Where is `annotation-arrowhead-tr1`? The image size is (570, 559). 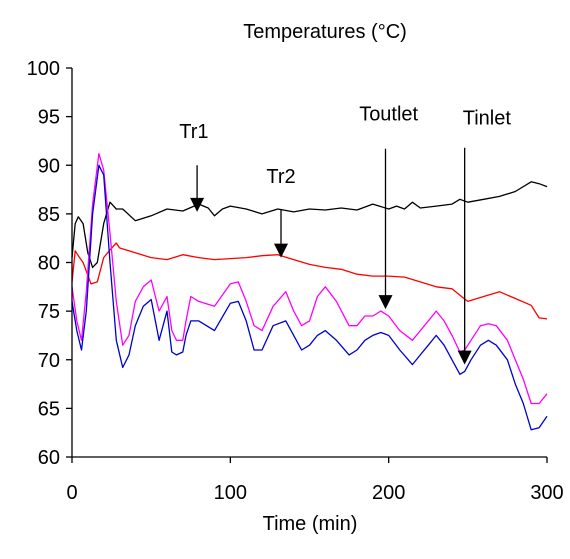 annotation-arrowhead-tr1 is located at coordinates (197, 204).